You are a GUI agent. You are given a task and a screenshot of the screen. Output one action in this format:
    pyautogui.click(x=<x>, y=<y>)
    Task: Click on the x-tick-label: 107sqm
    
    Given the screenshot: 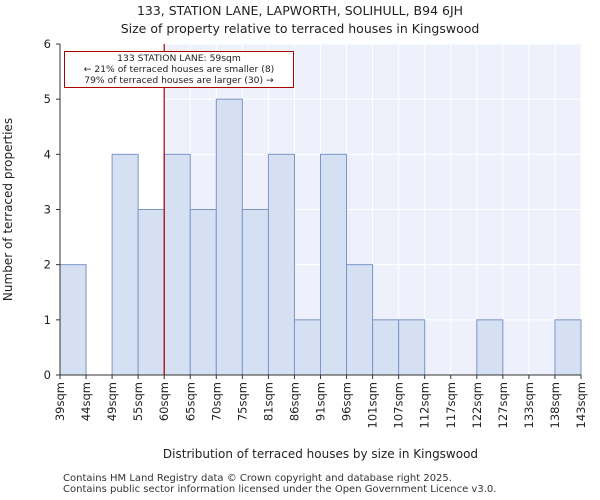 What is the action you would take?
    pyautogui.click(x=399, y=405)
    